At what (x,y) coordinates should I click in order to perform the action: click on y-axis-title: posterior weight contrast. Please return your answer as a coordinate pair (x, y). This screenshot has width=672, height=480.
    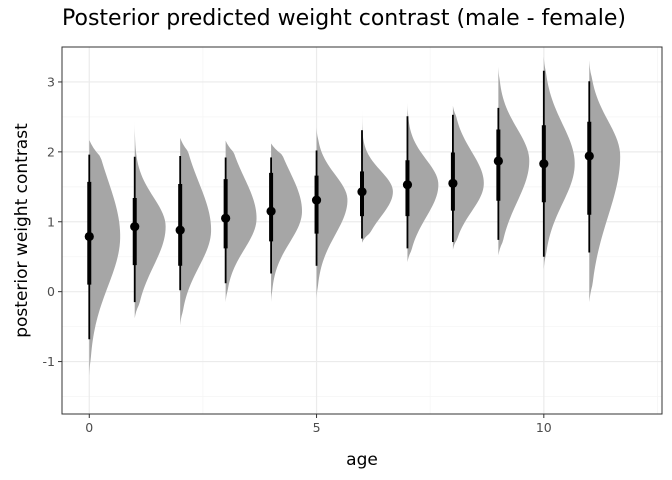
    Looking at the image, I should click on (22, 230).